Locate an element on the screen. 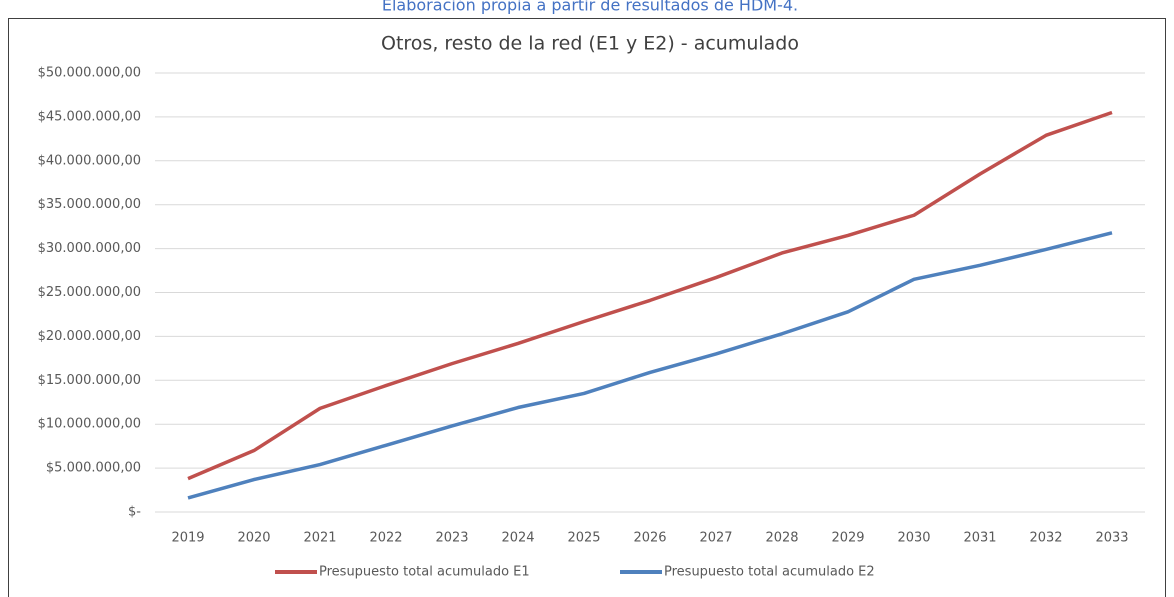 This screenshot has height=597, width=1174. x-tick-label: 2019 is located at coordinates (187, 538).